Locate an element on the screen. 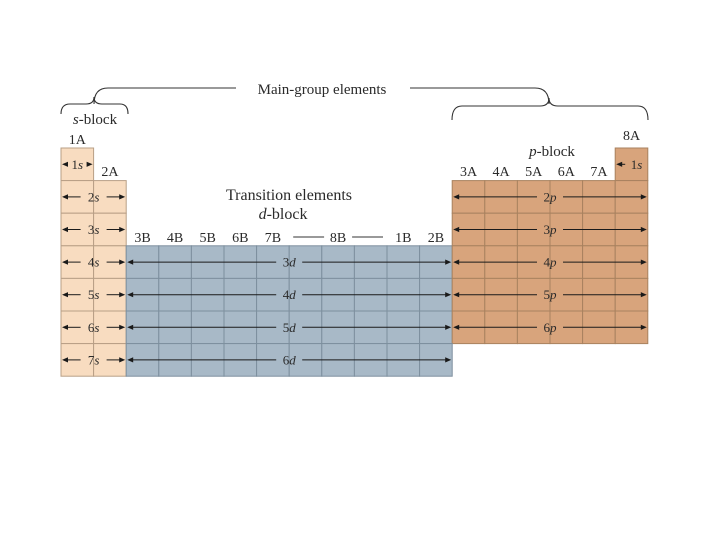 This screenshot has width=720, height=540. main-group-brace-left is located at coordinates (164, 96).